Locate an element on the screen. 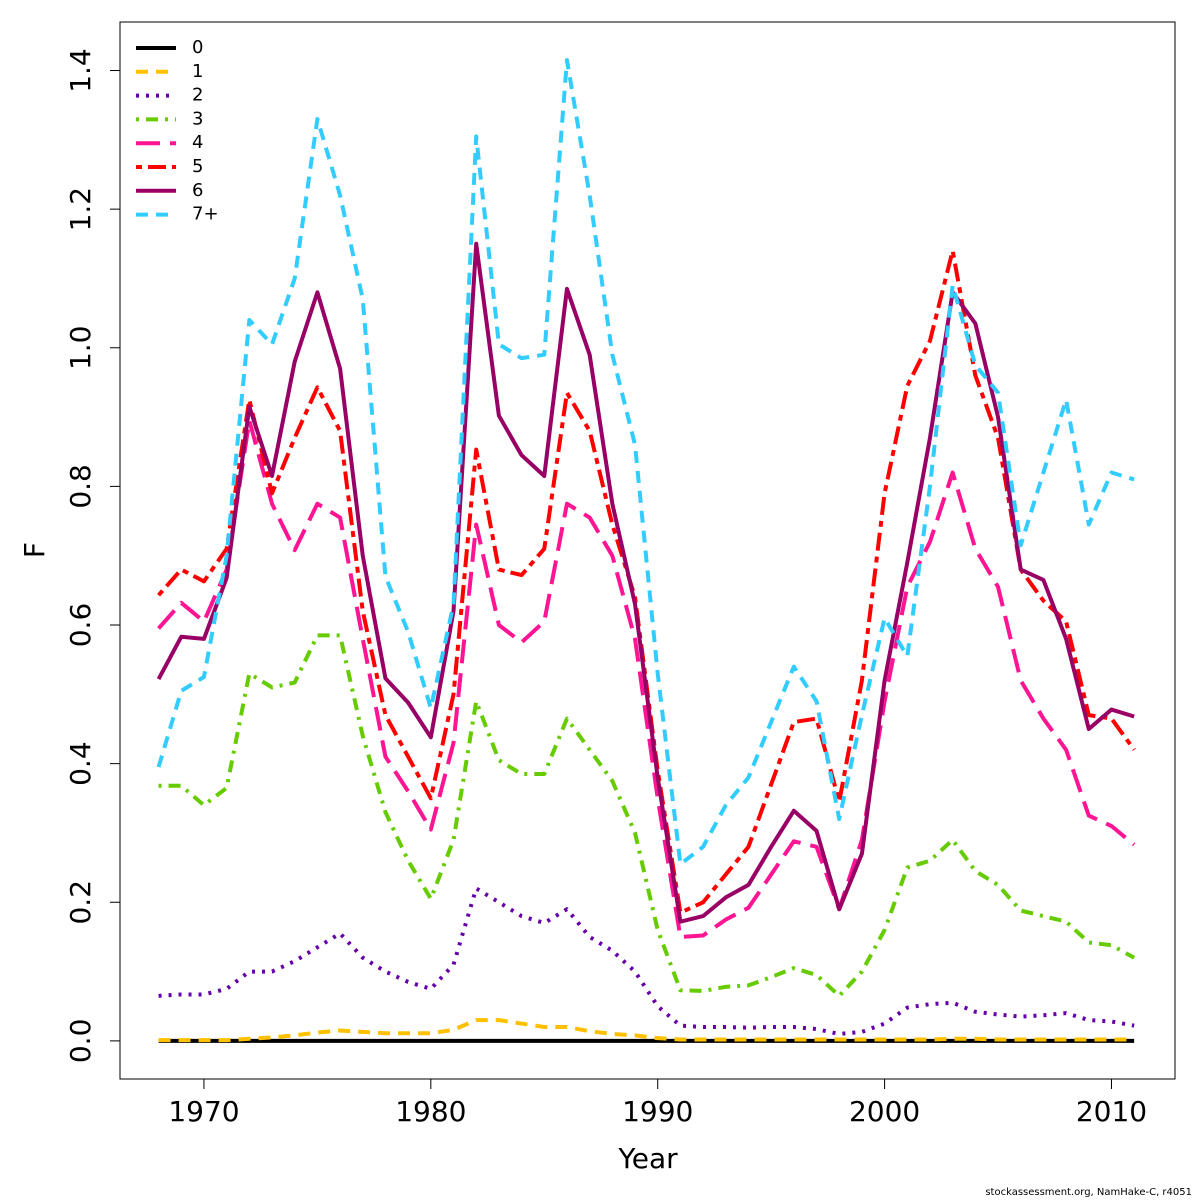  y-tick-label: 1.0 is located at coordinates (80, 347).